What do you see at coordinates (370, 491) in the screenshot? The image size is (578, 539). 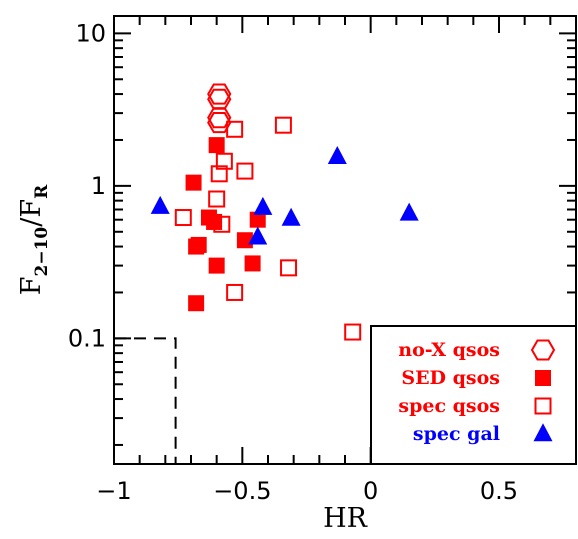 I see `x-tick-label: 0` at bounding box center [370, 491].